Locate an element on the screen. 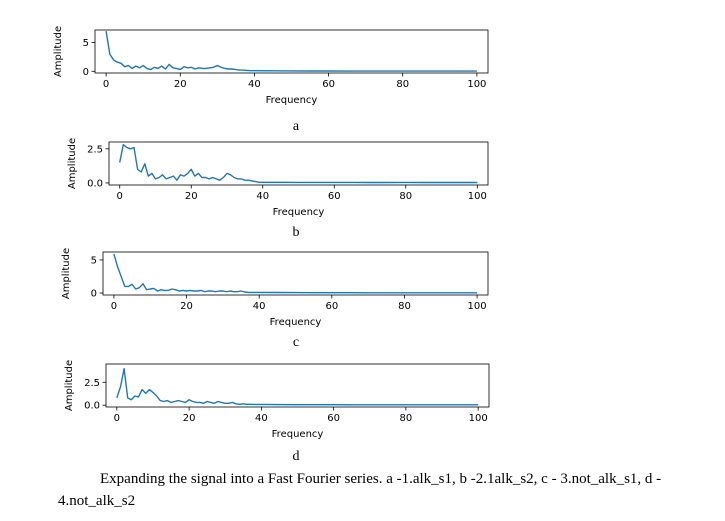 The width and height of the screenshot is (725, 521). chart-panel-d: 0 20 40 60 80 100 0.0 2.5 Frequency Amplitude d is located at coordinates (277, 412).